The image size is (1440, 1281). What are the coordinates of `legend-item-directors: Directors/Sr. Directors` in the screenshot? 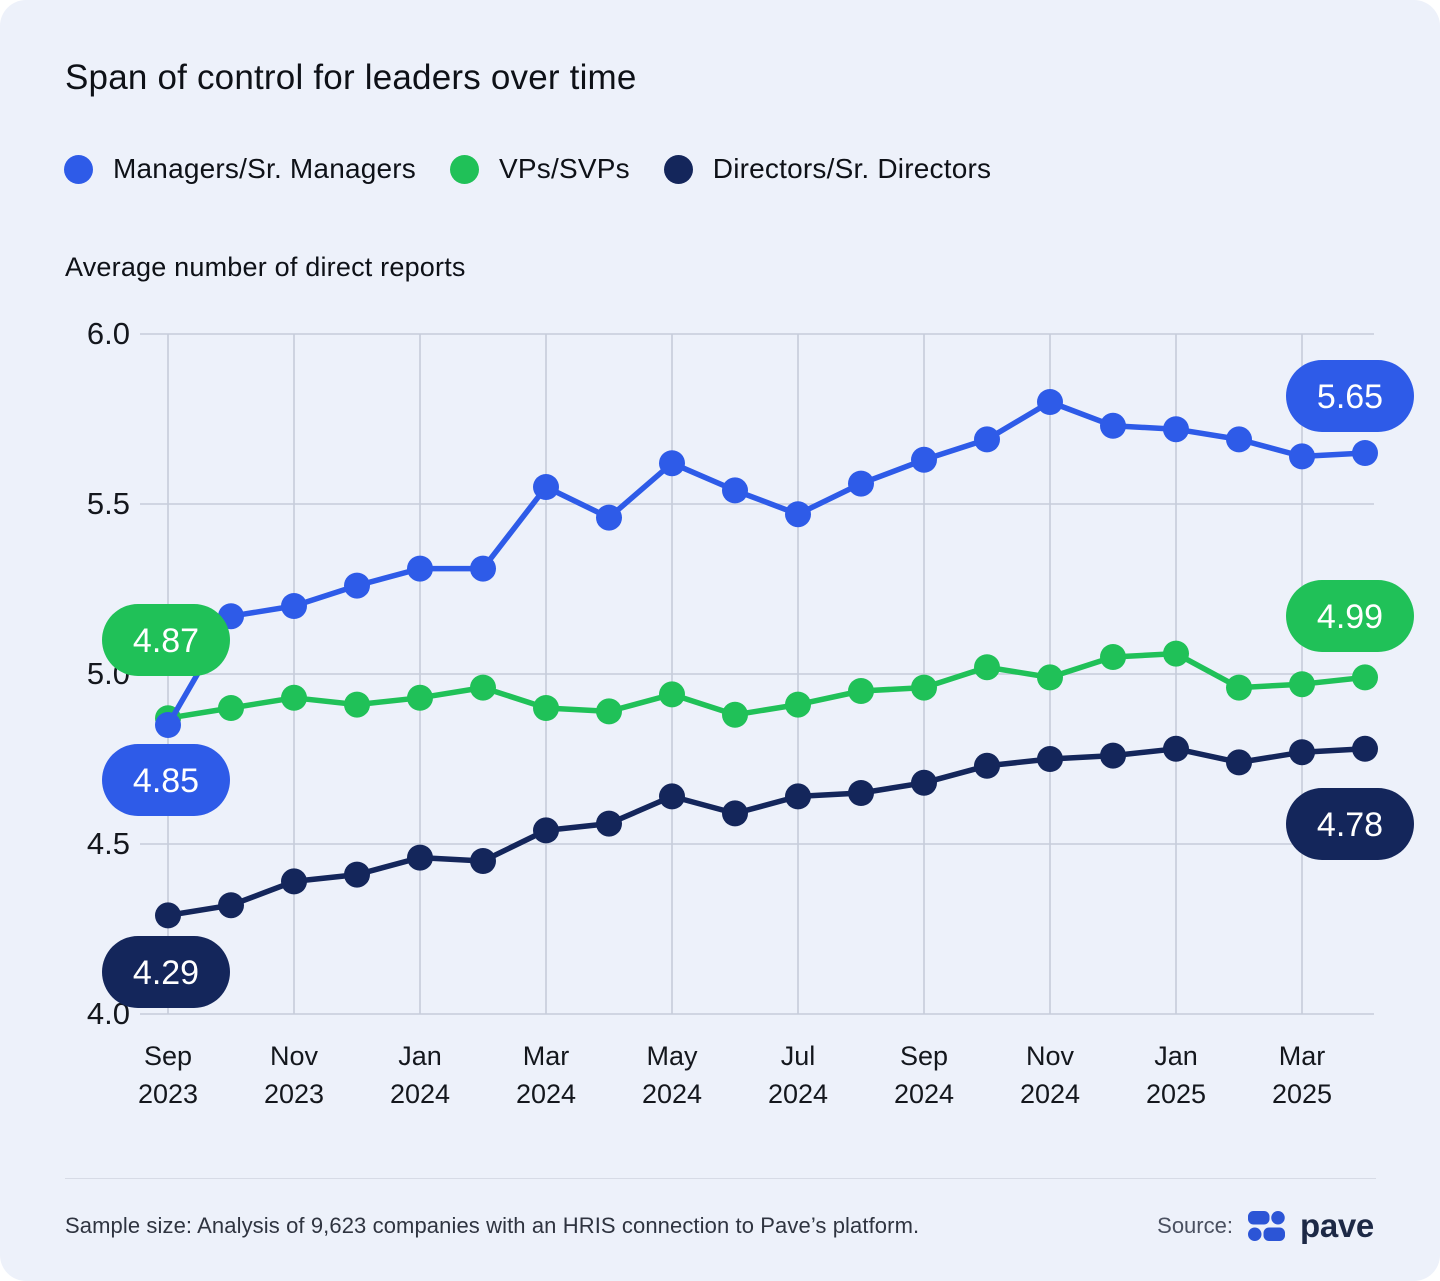 It's located at (827, 169).